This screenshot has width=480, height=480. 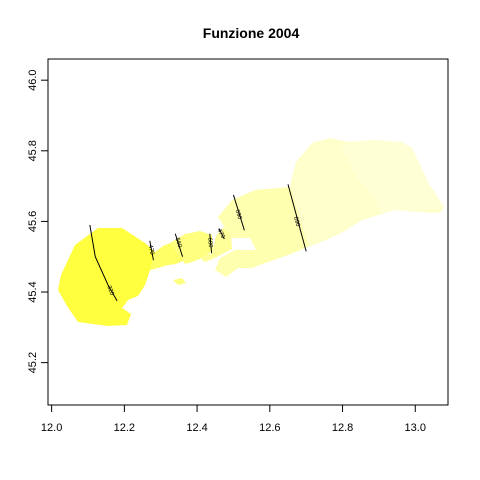 I want to click on contour-label: 680, so click(x=209, y=242).